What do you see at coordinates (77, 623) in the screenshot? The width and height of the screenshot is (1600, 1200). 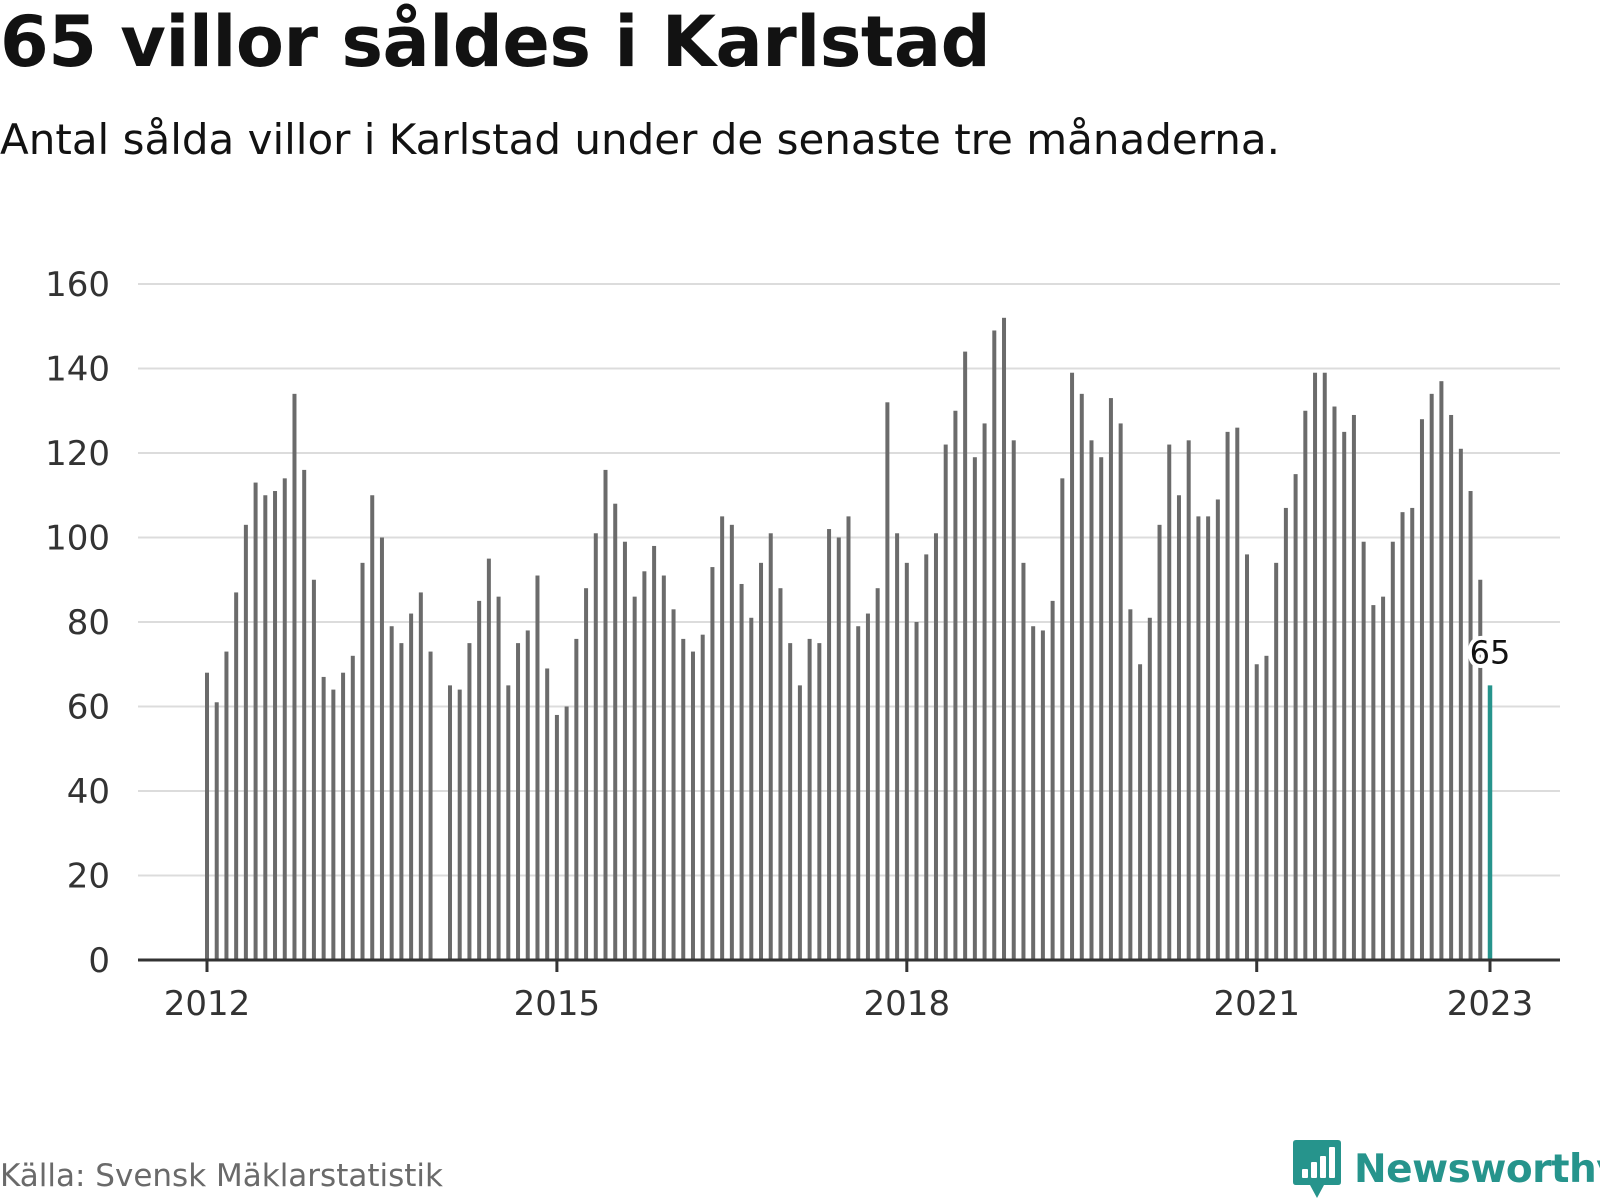 I see `y-axis-tick-labels: 0 20 40 60 80 100 120 140 160` at bounding box center [77, 623].